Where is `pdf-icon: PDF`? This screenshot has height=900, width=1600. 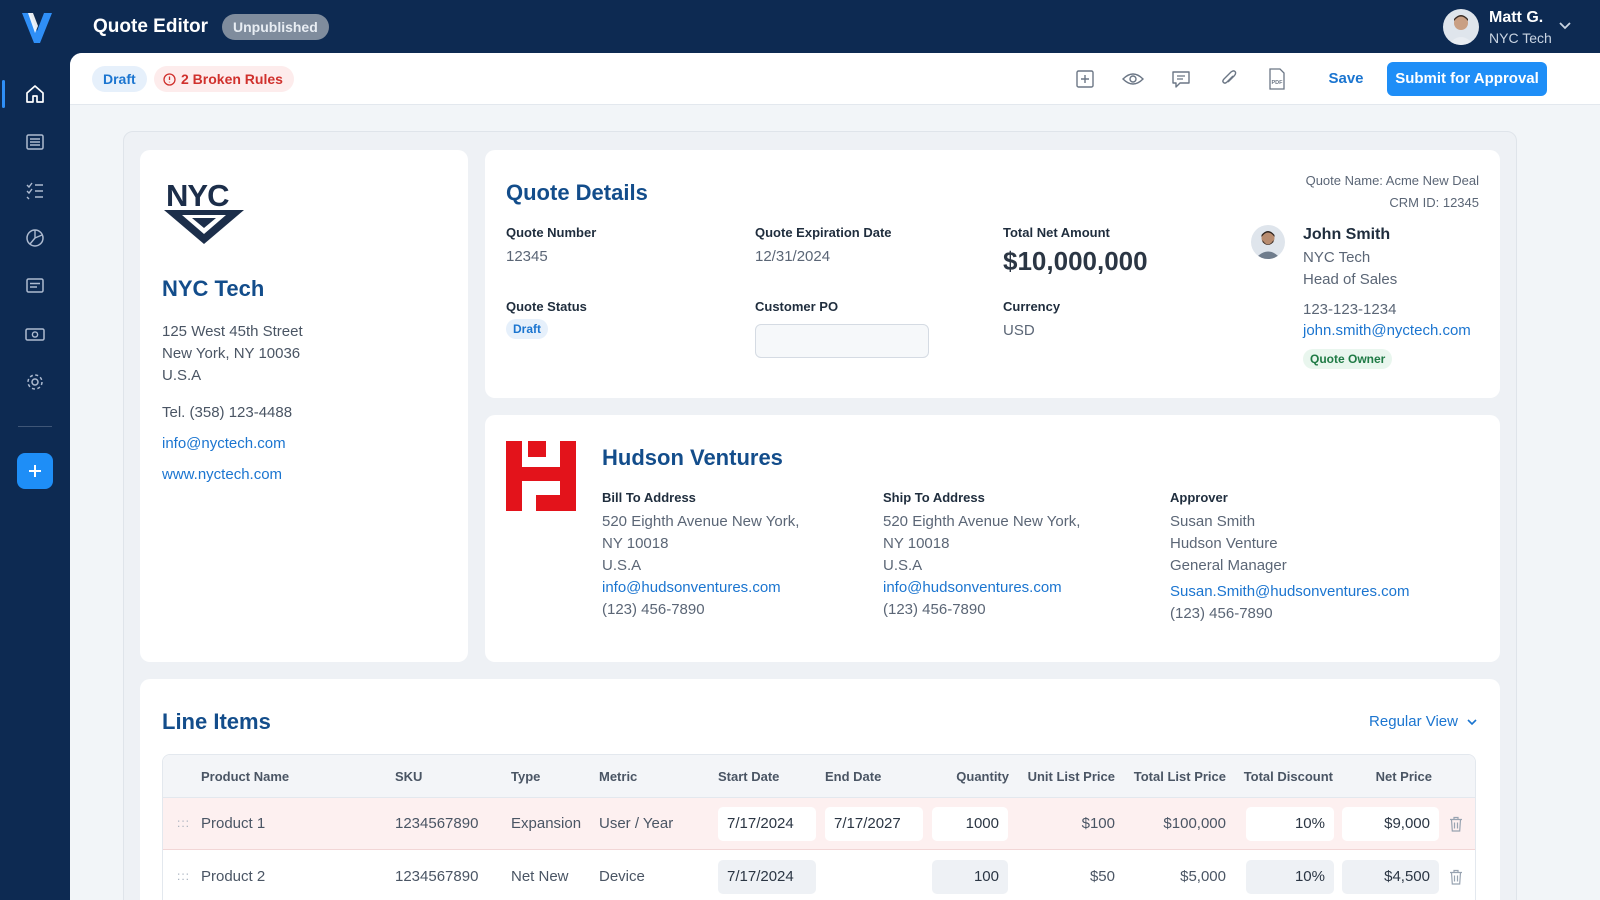
pdf-icon: PDF is located at coordinates (1277, 79).